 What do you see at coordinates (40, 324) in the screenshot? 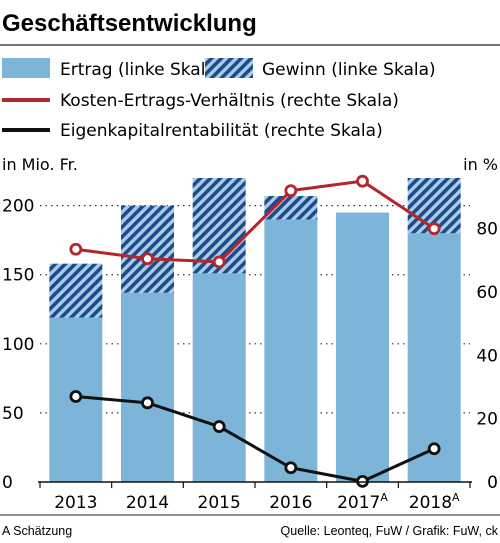
I see `left-axis: in Mio. Fr. 0 50 100 150 200` at bounding box center [40, 324].